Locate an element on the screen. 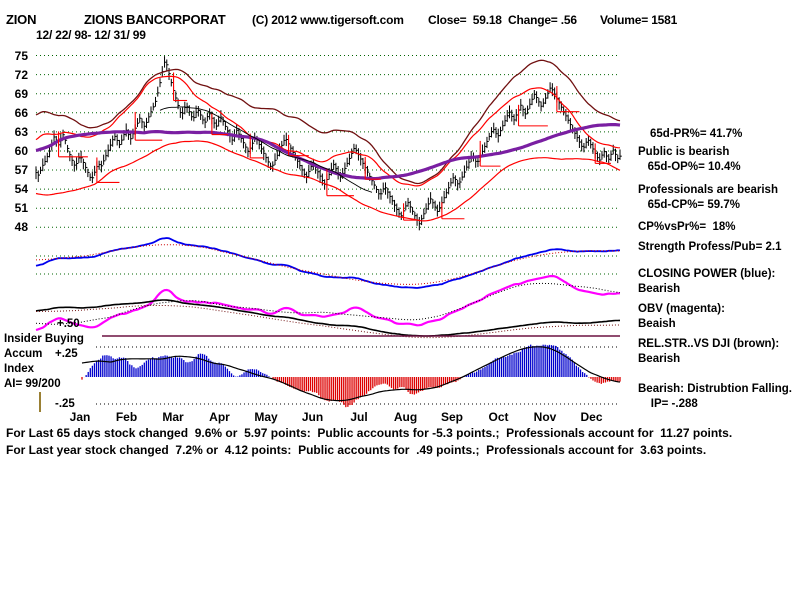 Image resolution: width=800 pixels, height=600 pixels. ai-value-label: AI= 99/200 is located at coordinates (32, 384).